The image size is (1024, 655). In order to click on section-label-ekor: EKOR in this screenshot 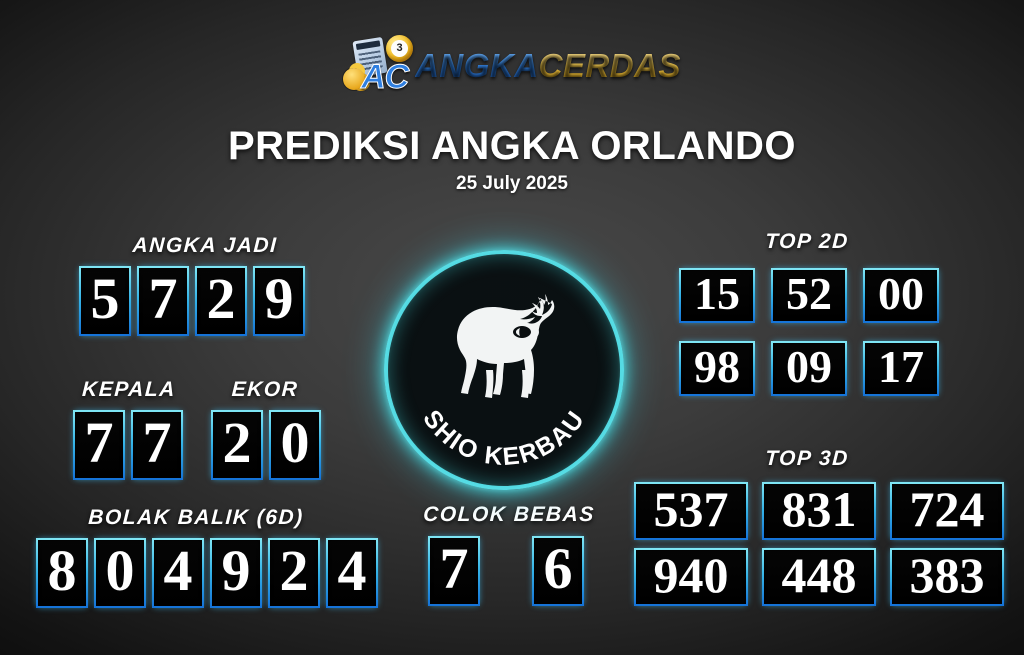, I will do `click(265, 389)`.